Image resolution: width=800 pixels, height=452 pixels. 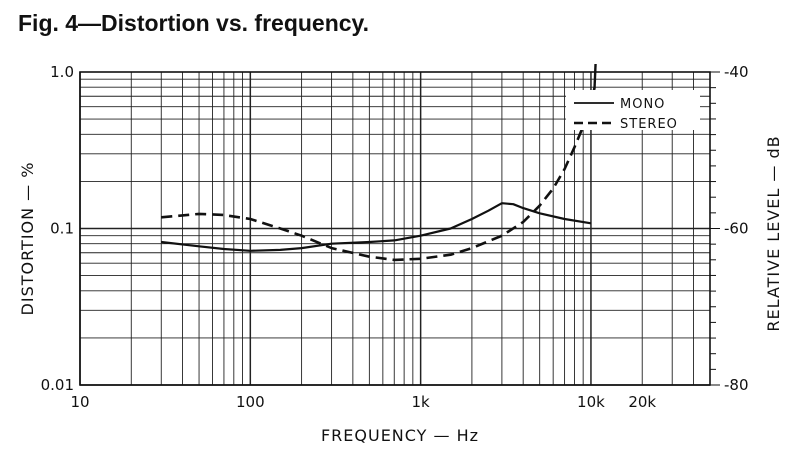 What do you see at coordinates (376, 227) in the screenshot?
I see `series-line-mono` at bounding box center [376, 227].